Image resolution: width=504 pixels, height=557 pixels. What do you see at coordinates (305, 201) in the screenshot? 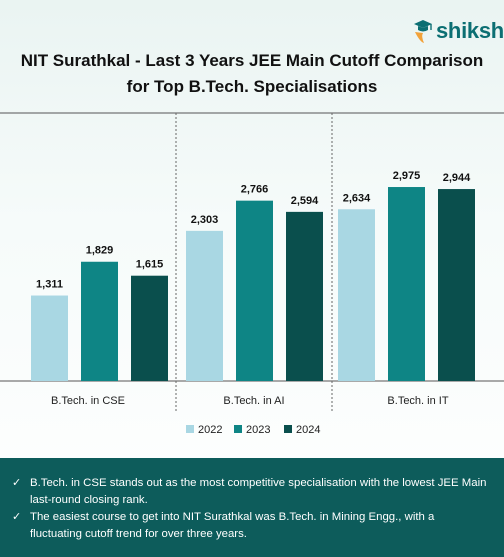
I see `data-label: 2,594` at bounding box center [305, 201].